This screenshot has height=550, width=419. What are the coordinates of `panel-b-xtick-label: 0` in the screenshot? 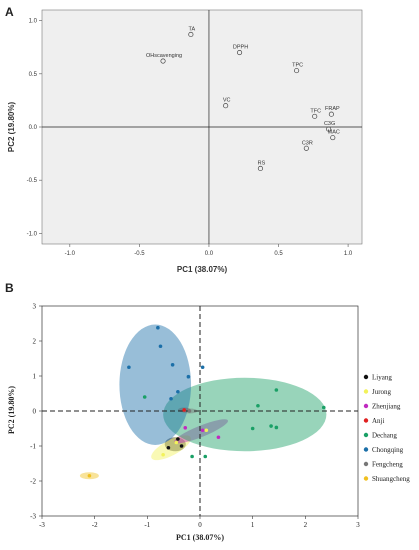 It's located at (200, 525).